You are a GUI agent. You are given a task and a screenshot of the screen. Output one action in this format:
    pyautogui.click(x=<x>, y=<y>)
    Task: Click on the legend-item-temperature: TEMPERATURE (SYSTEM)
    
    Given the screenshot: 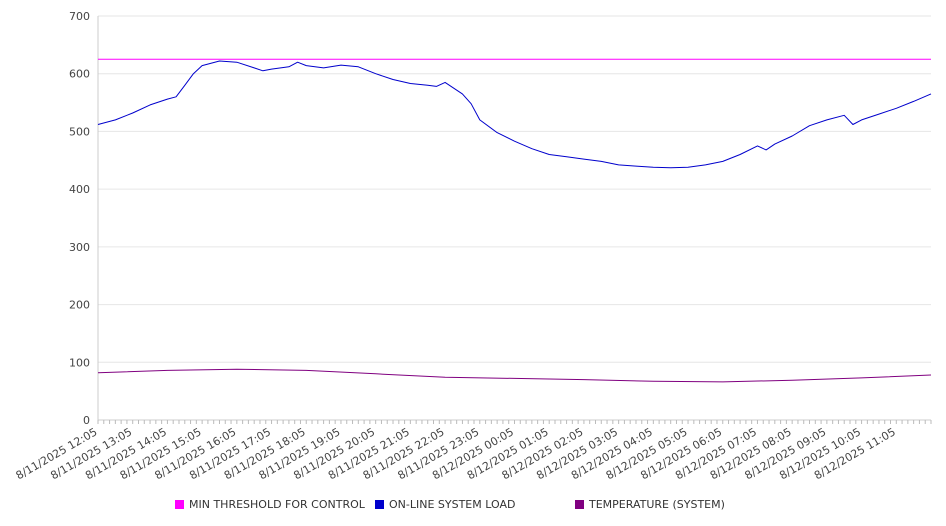 What is the action you would take?
    pyautogui.click(x=650, y=504)
    